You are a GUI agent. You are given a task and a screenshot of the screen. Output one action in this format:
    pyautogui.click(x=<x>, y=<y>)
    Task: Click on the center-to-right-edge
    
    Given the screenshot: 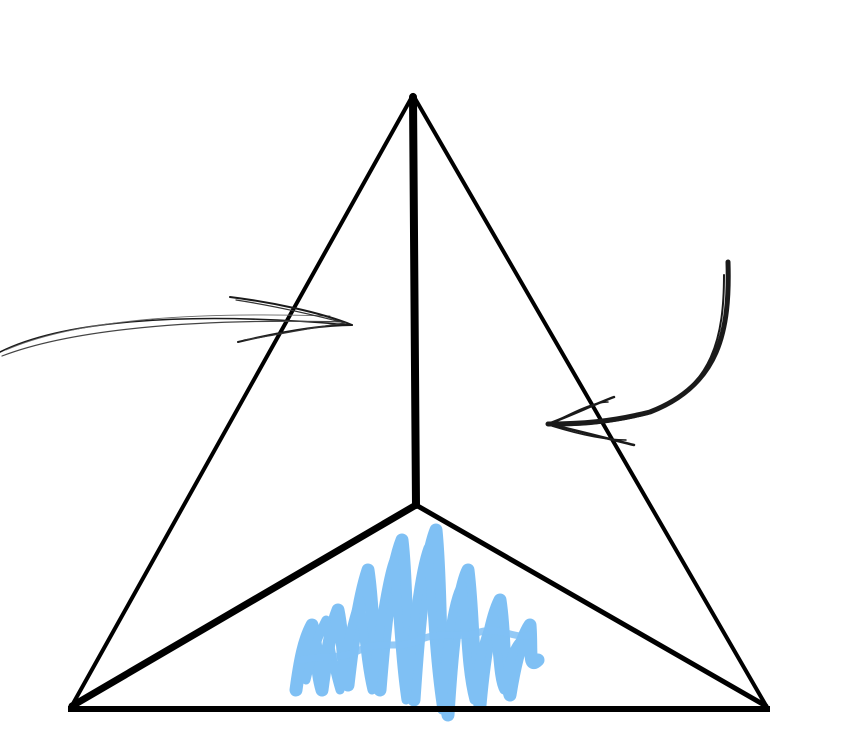 What is the action you would take?
    pyautogui.click(x=591, y=605)
    